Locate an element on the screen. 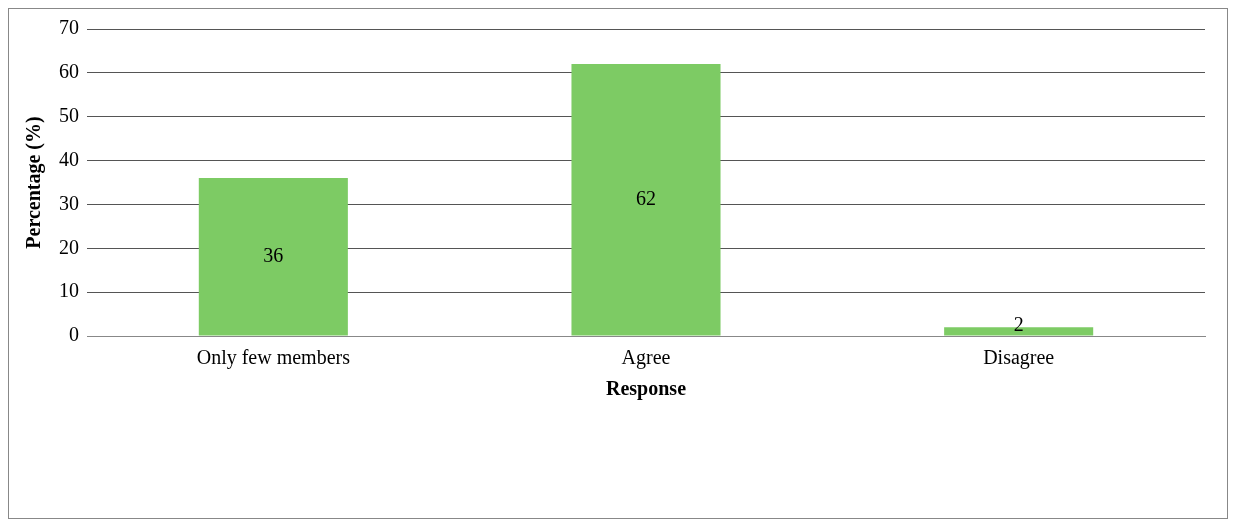 This screenshot has height=527, width=1236. x-tick-label: Agree is located at coordinates (646, 358).